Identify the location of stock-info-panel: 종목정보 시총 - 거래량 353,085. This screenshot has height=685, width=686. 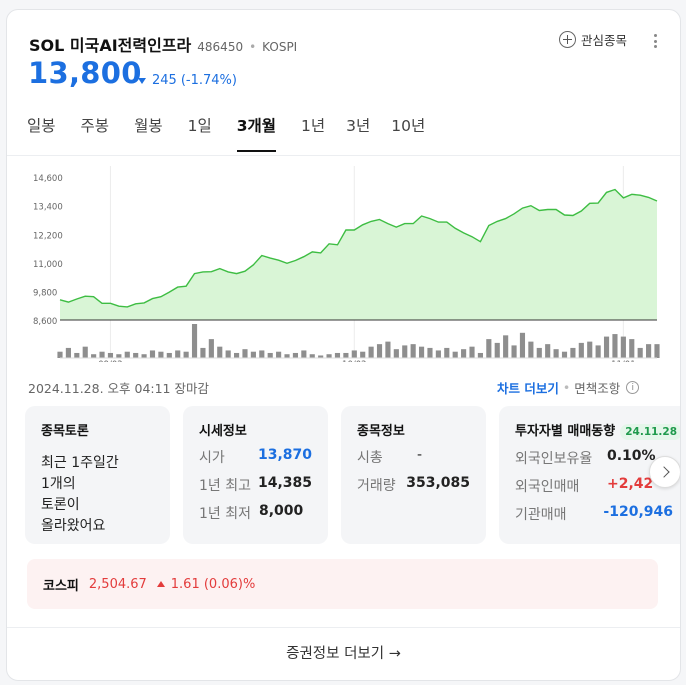
(413, 475).